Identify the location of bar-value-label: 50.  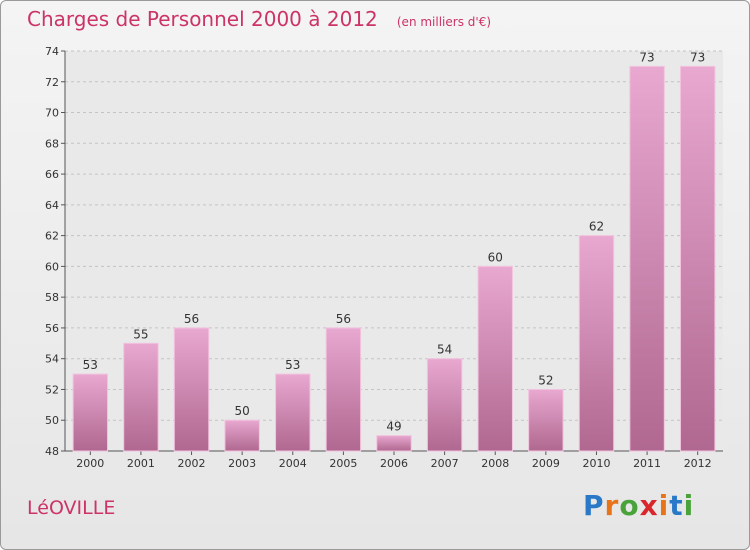
(242, 411).